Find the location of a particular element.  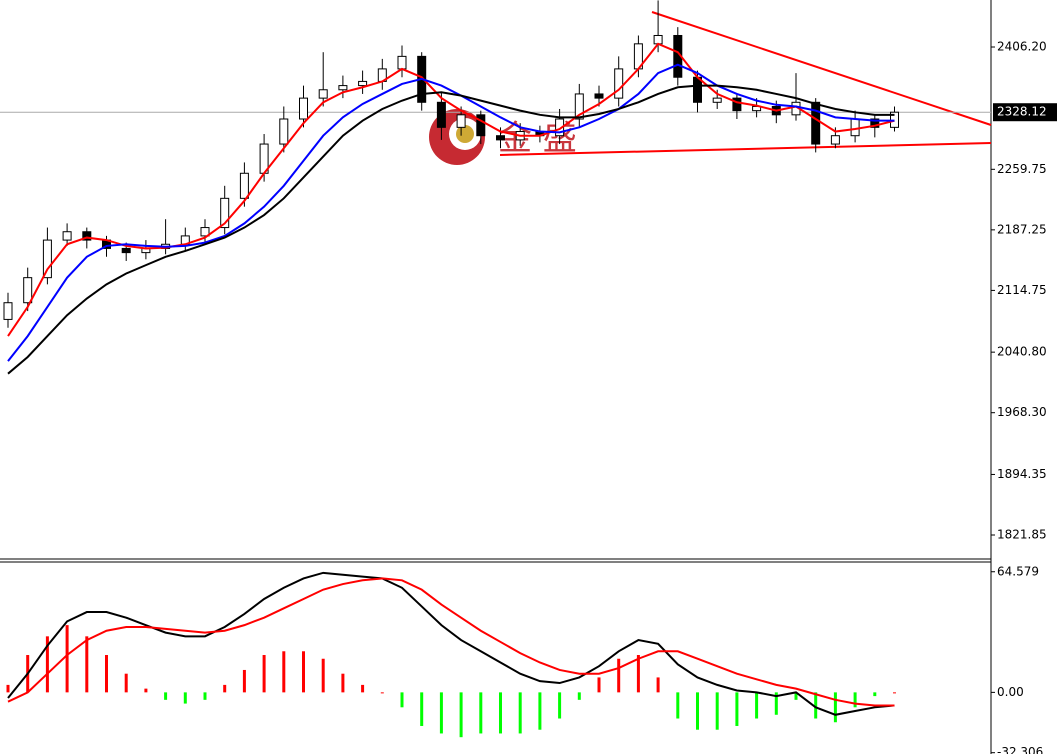

y-tick-label: 1894.35 is located at coordinates (1022, 474).